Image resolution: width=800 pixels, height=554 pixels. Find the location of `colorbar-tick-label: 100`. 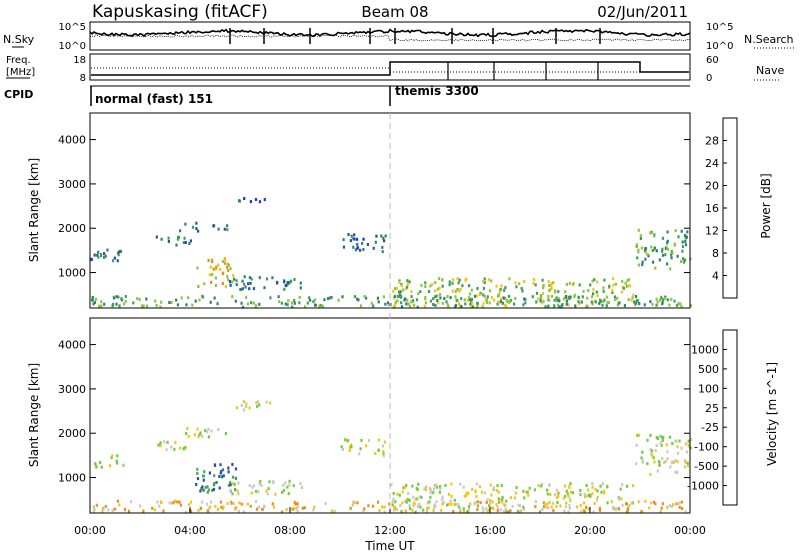

colorbar-tick-label: 100 is located at coordinates (708, 388).